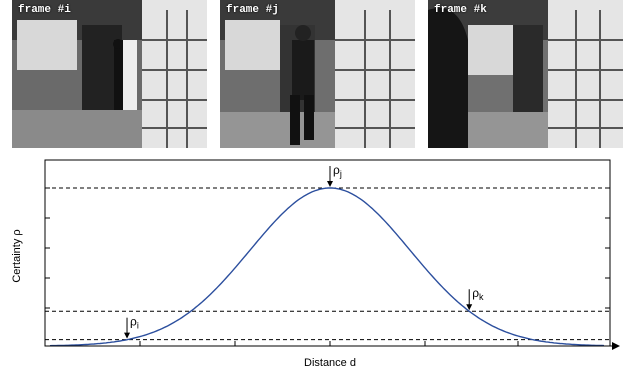  I want to click on frame-j-image: frame #j, so click(317, 74).